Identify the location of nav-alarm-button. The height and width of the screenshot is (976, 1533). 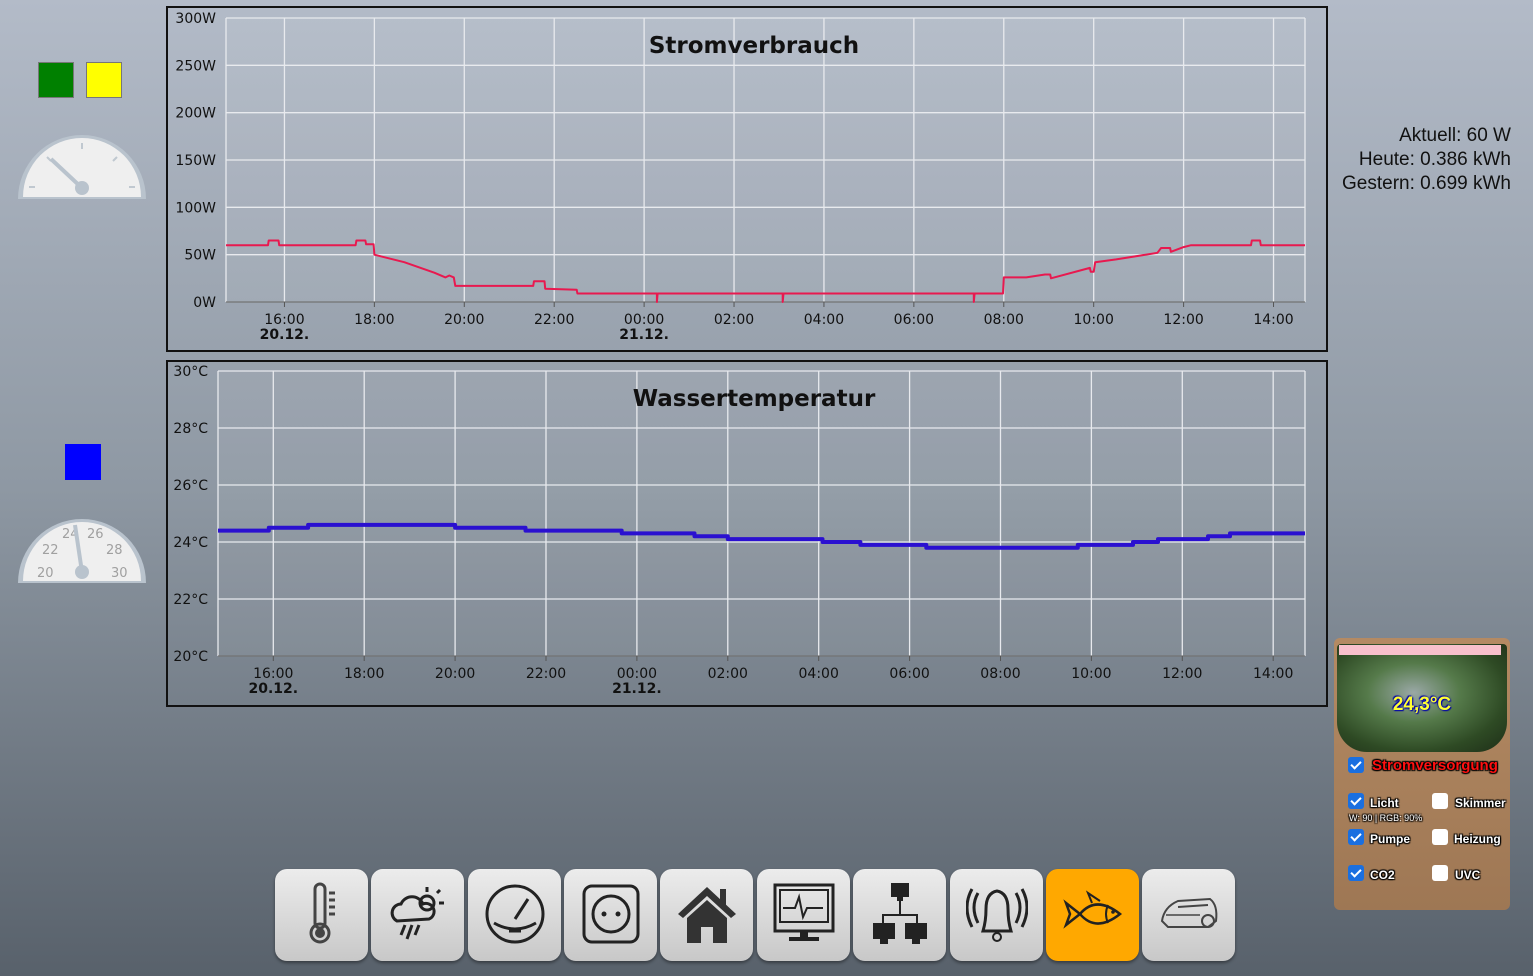
(996, 915).